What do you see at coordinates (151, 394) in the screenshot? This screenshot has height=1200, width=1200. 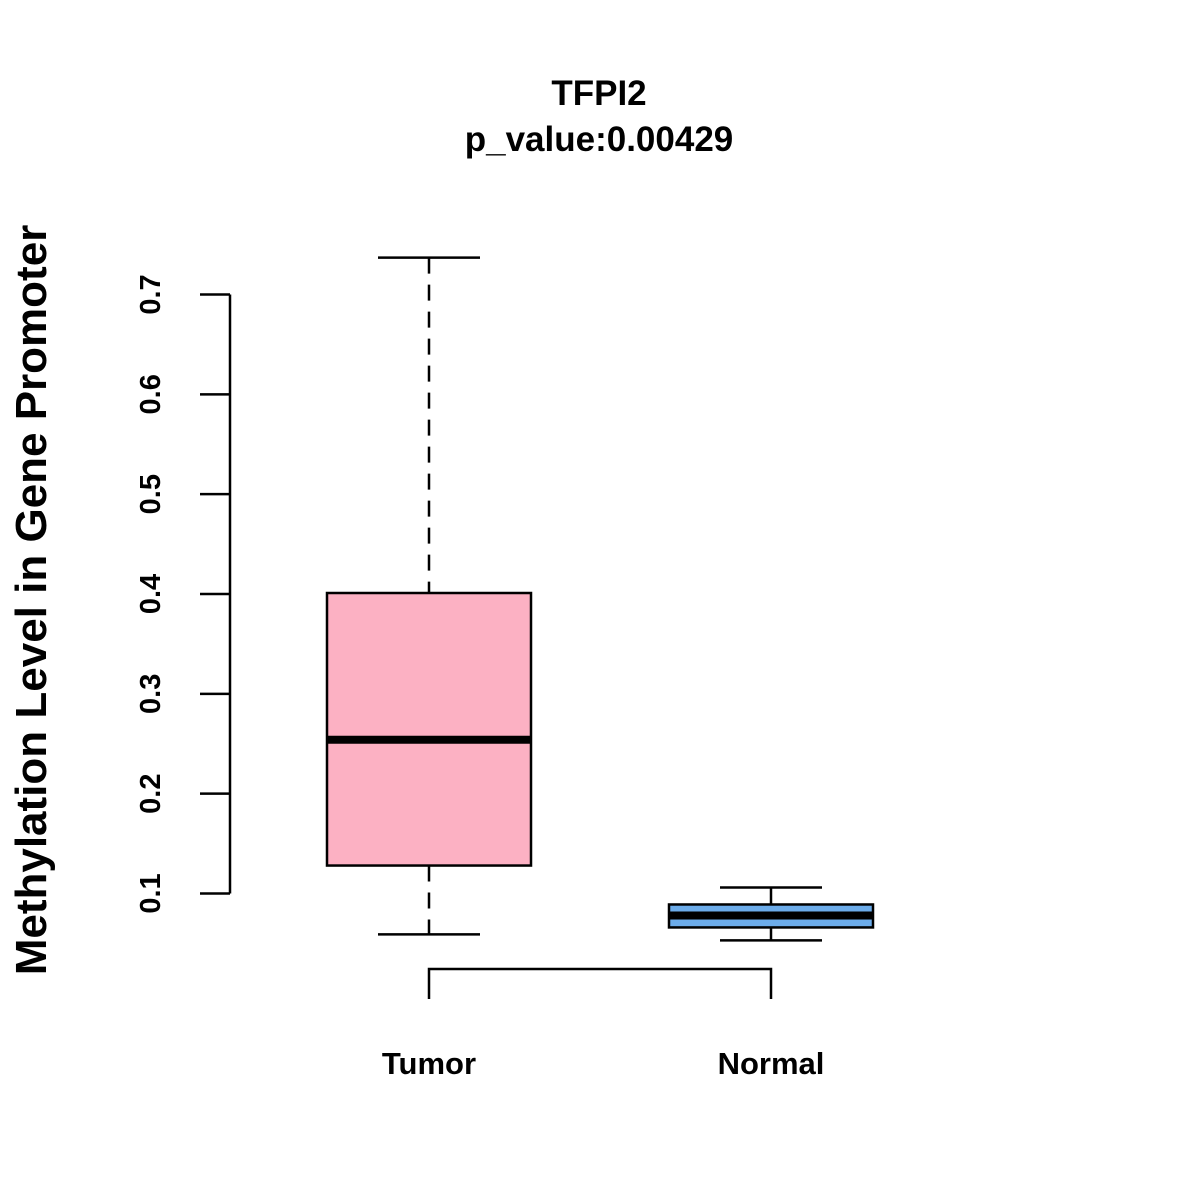 I see `y-tick-label: 0.6` at bounding box center [151, 394].